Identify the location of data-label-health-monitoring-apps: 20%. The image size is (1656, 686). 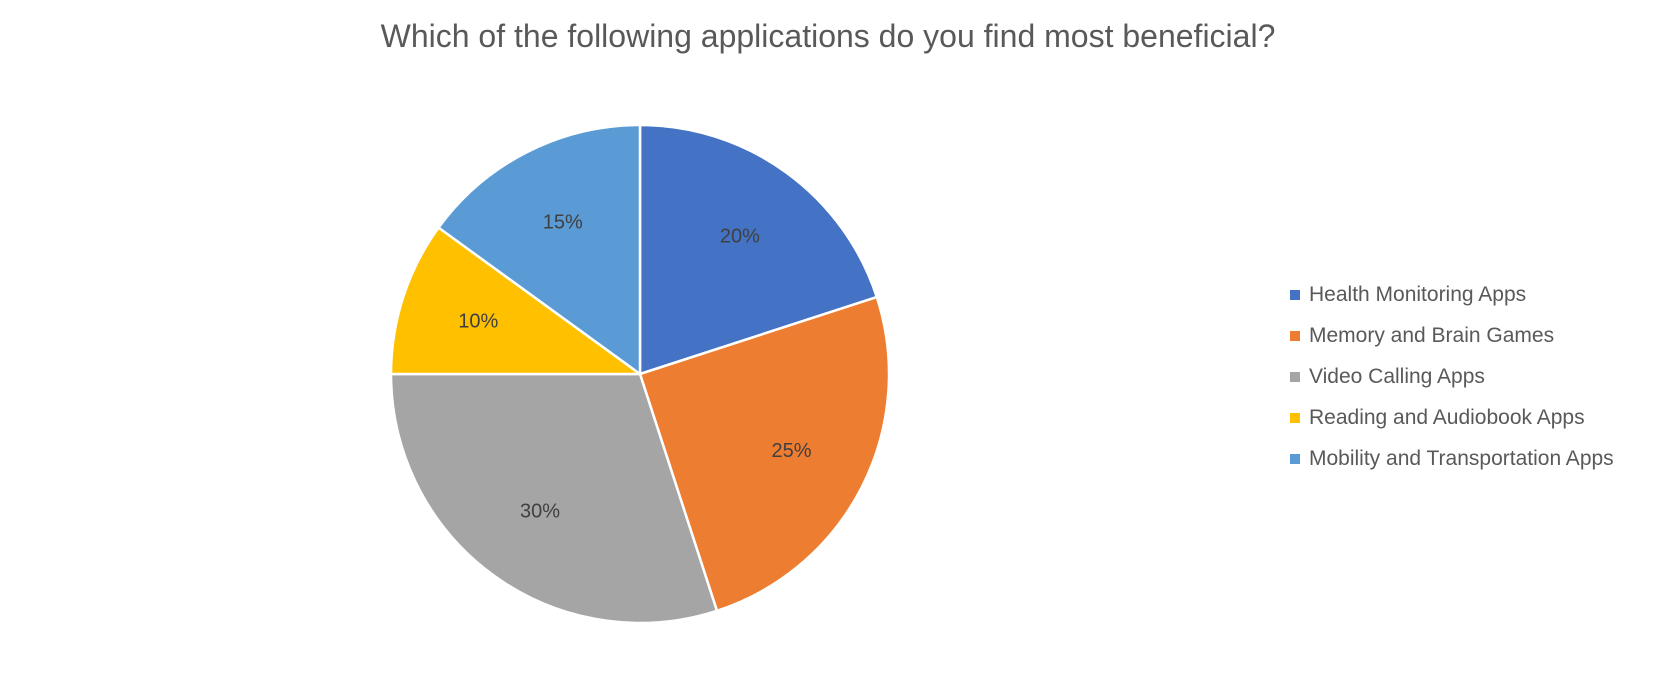
(740, 236).